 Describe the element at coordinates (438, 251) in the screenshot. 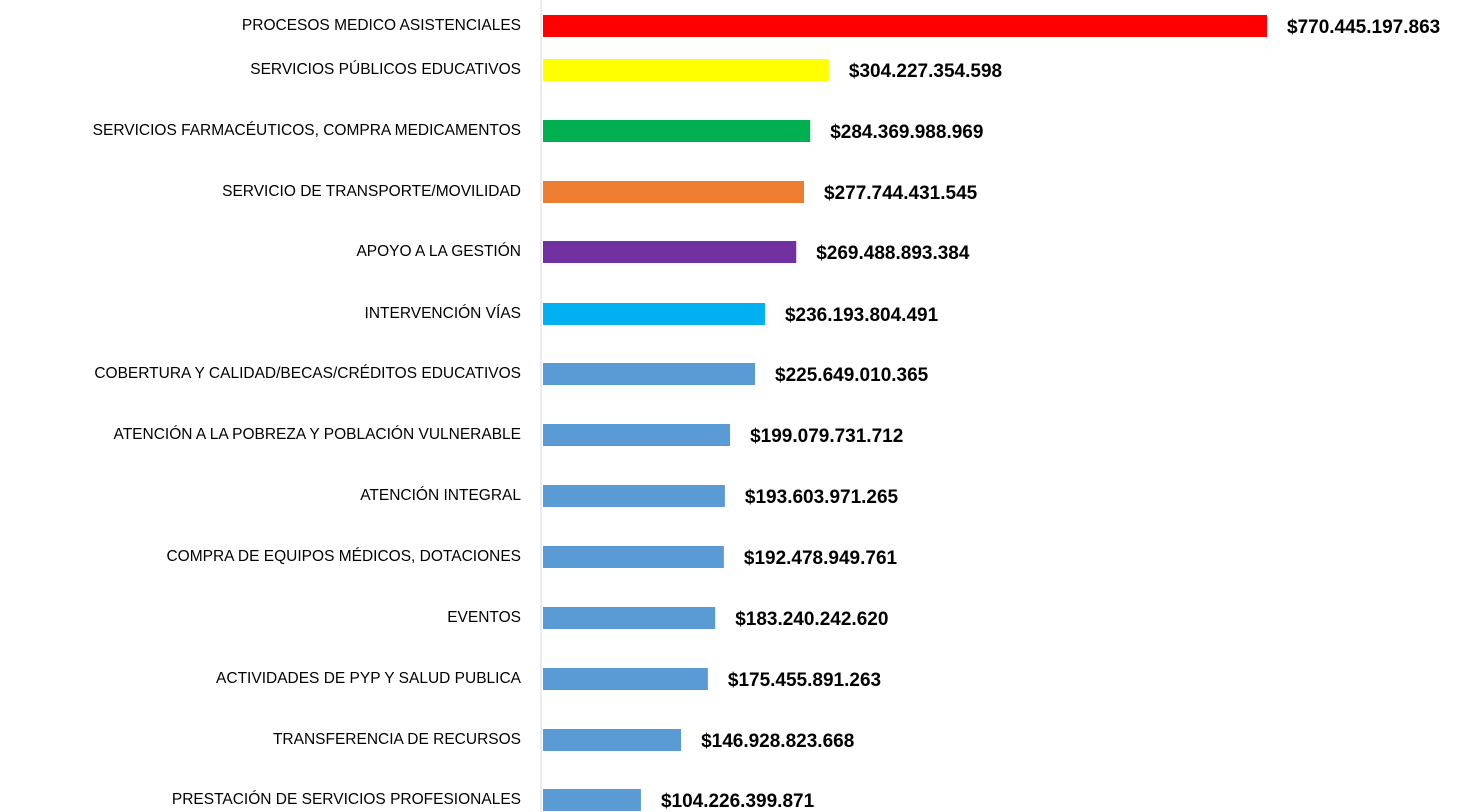

I see `category-label: APOYO A LA GESTIÓN` at that location.